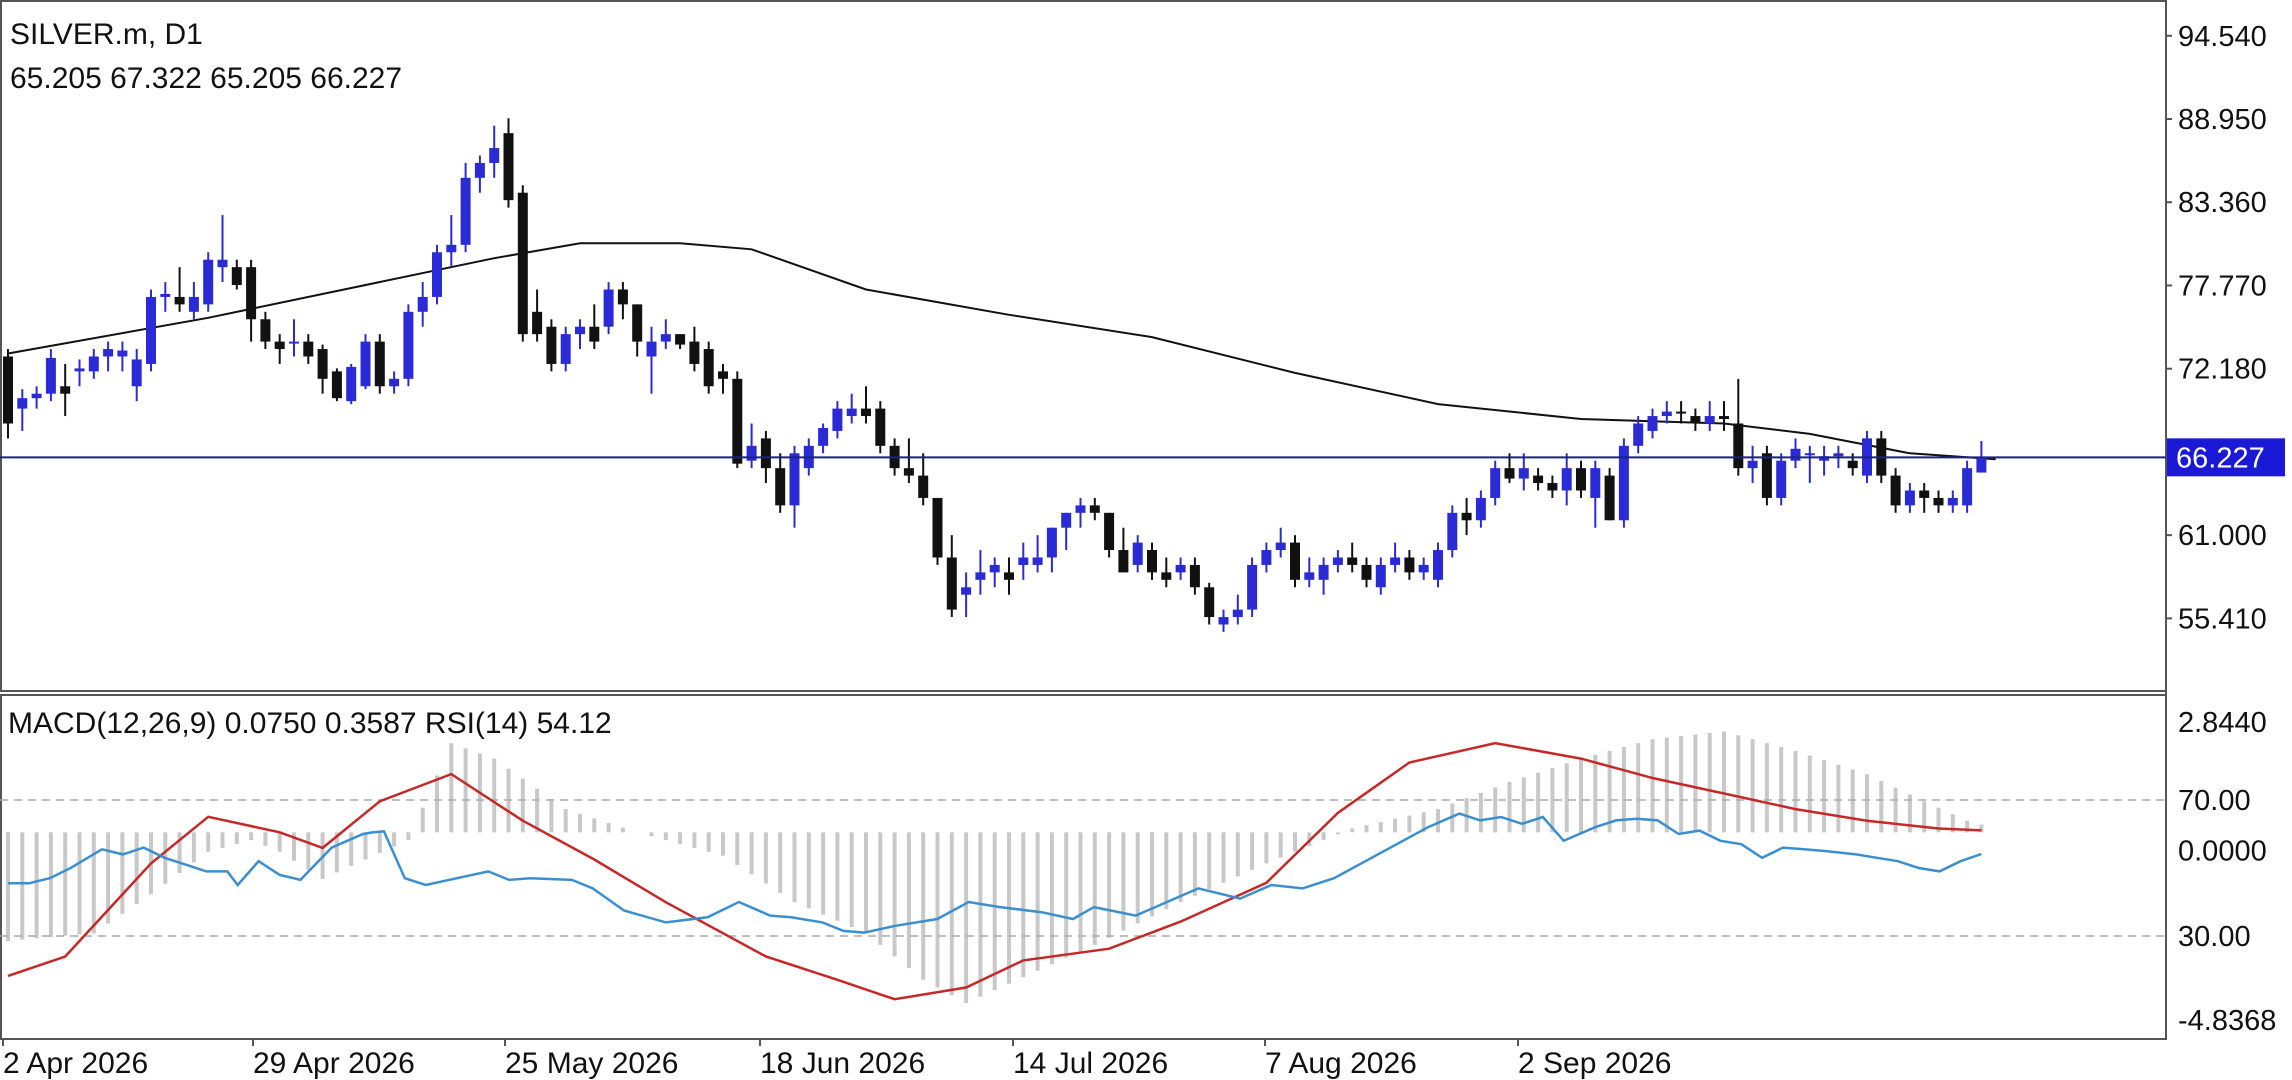  Describe the element at coordinates (1594, 1063) in the screenshot. I see `date-tick-label: 2 Sep 2026` at that location.